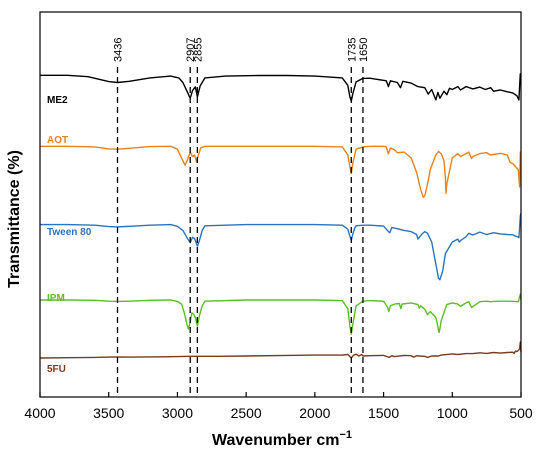  What do you see at coordinates (56, 298) in the screenshot?
I see `series-label-3: IPM` at bounding box center [56, 298].